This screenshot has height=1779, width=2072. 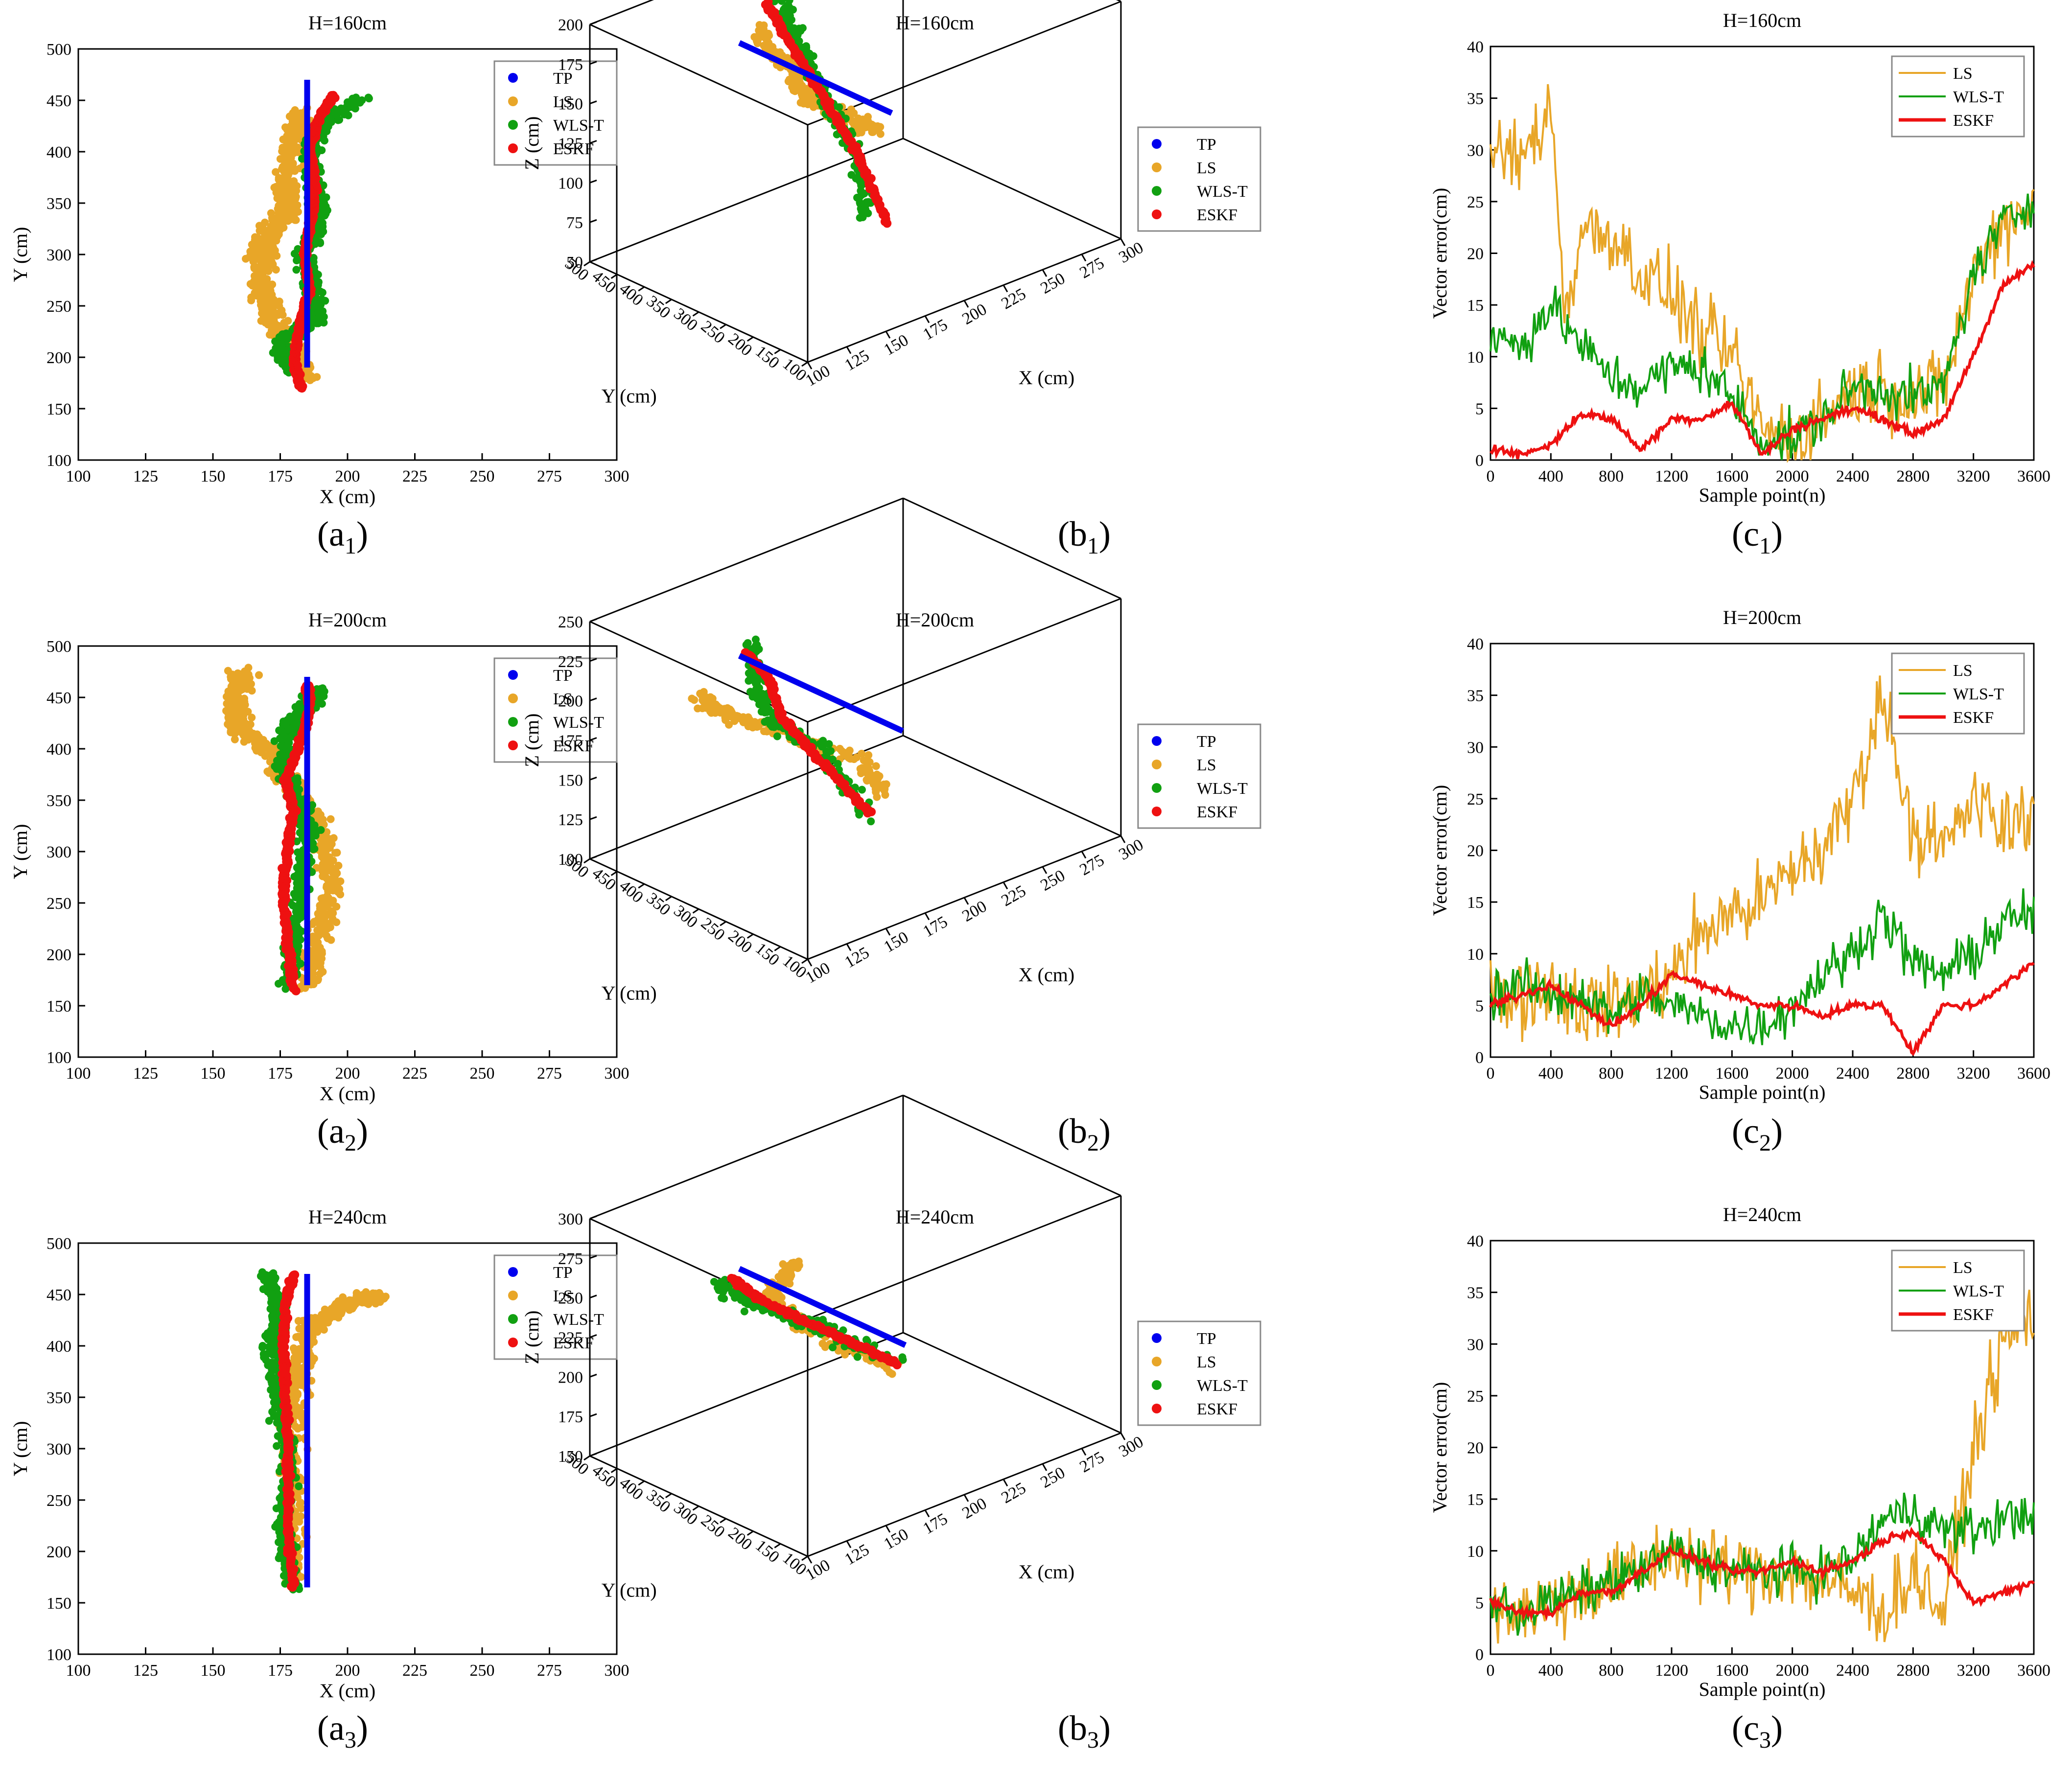 What do you see at coordinates (575, 263) in the screenshot?
I see `z-tick-label: 50` at bounding box center [575, 263].